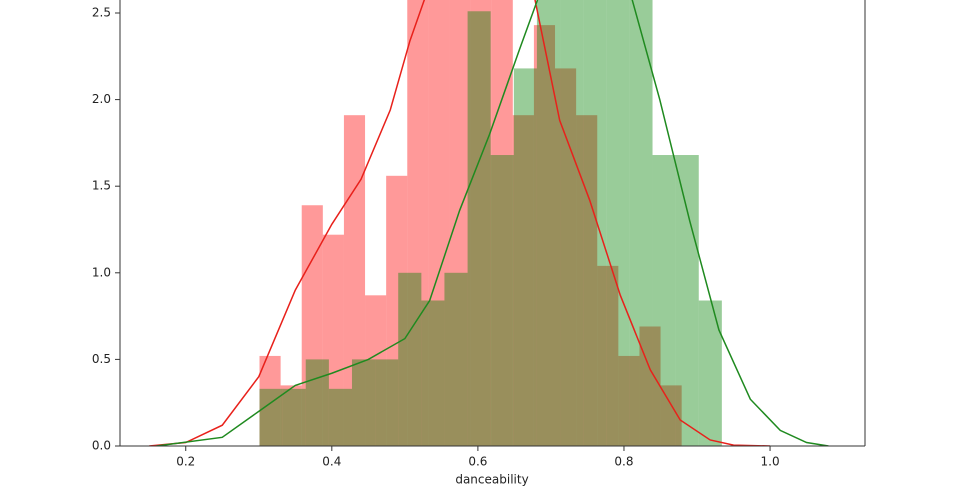  Describe the element at coordinates (491, 480) in the screenshot. I see `x-axis-label: danceability` at that location.